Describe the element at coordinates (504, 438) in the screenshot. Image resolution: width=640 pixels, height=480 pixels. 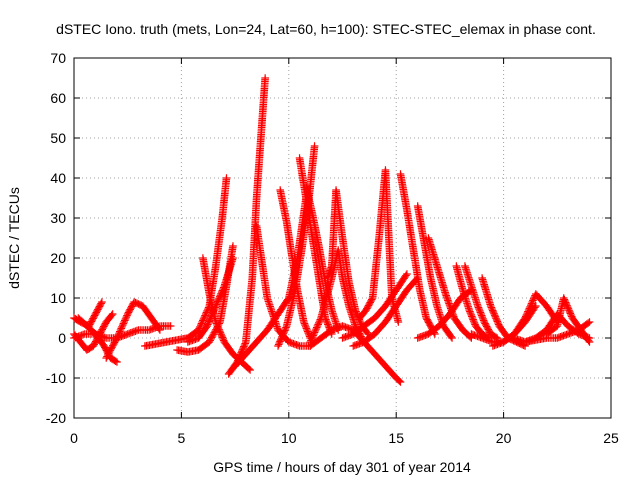
I see `x-tick-label: 20` at that location.